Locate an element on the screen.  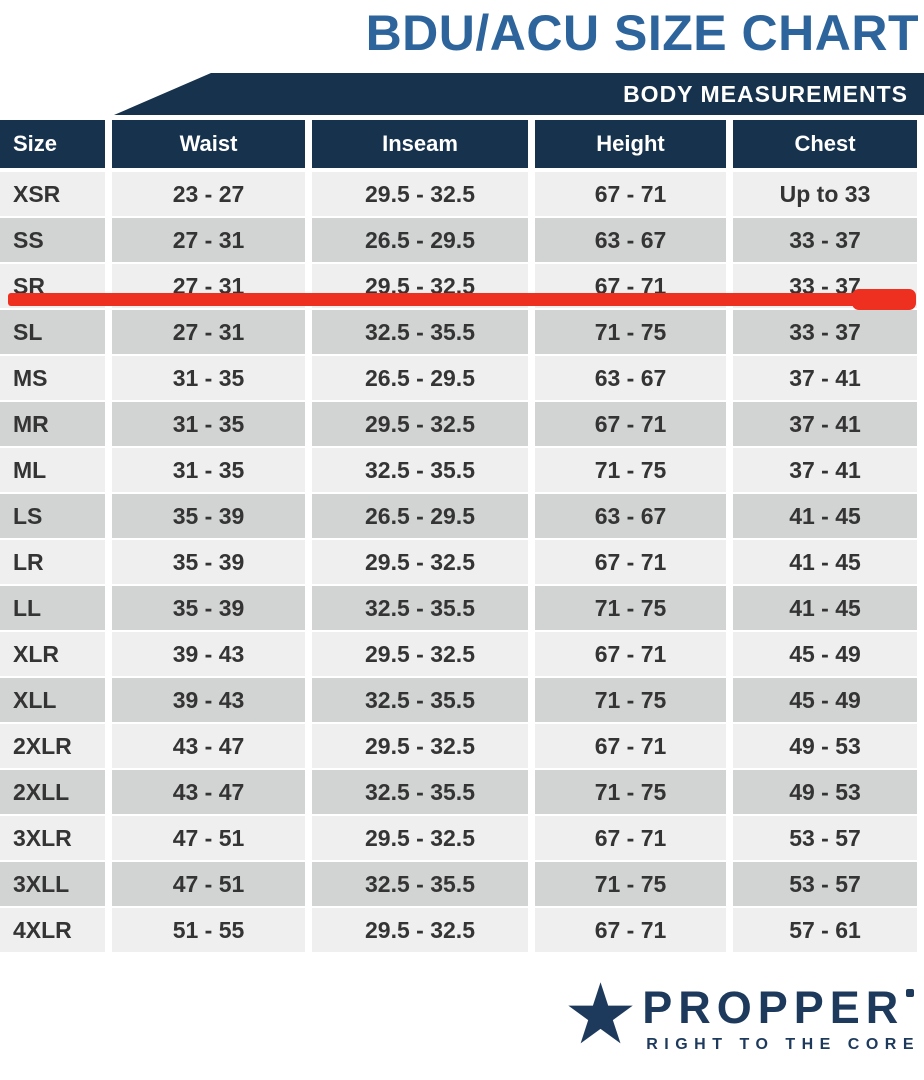
brand-wordmark: PROPPER is located at coordinates (773, 1007).